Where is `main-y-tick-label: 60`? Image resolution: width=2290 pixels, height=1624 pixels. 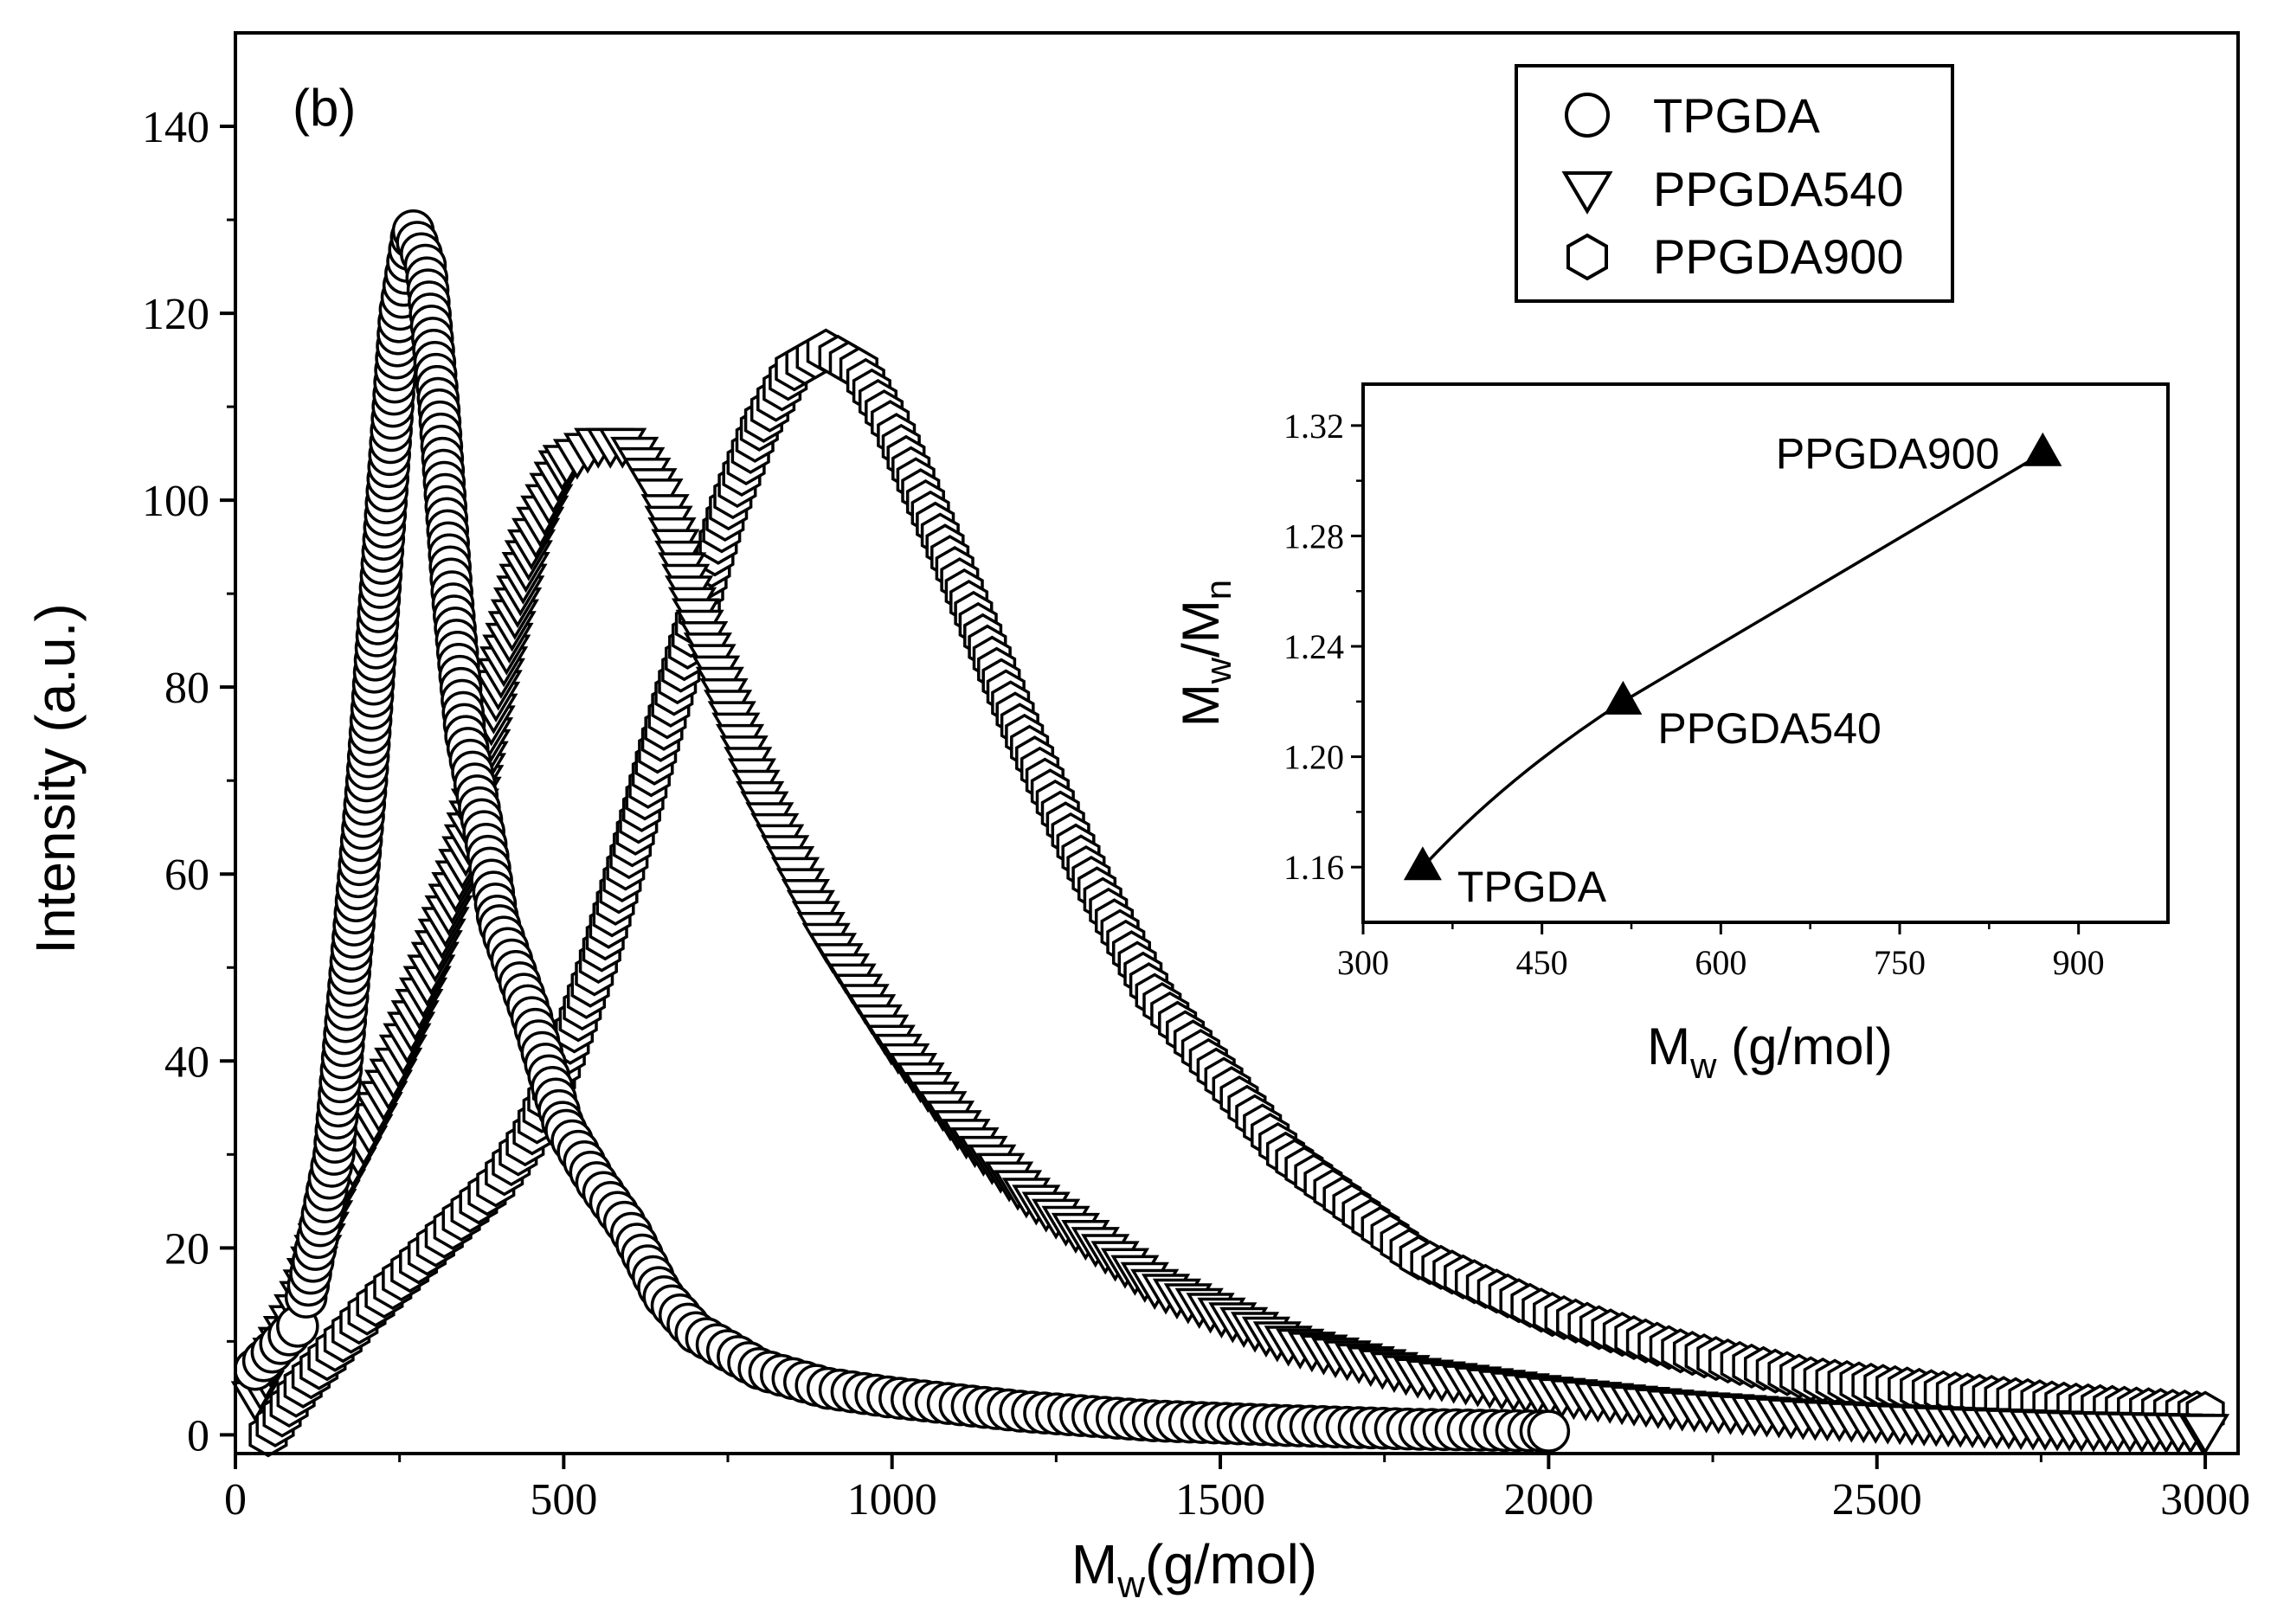
main-y-tick-label: 60 is located at coordinates (186, 875).